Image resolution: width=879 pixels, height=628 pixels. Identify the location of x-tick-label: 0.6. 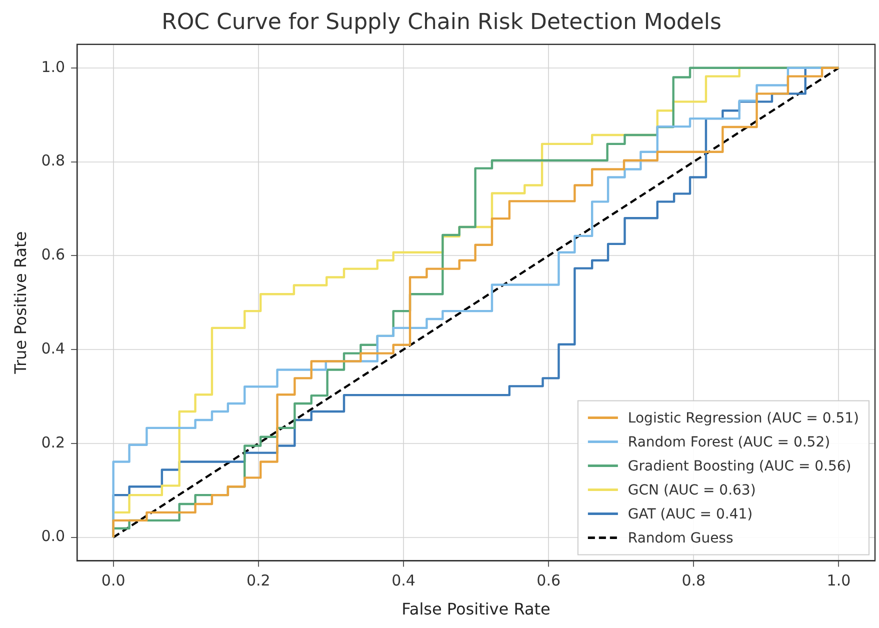
(548, 581).